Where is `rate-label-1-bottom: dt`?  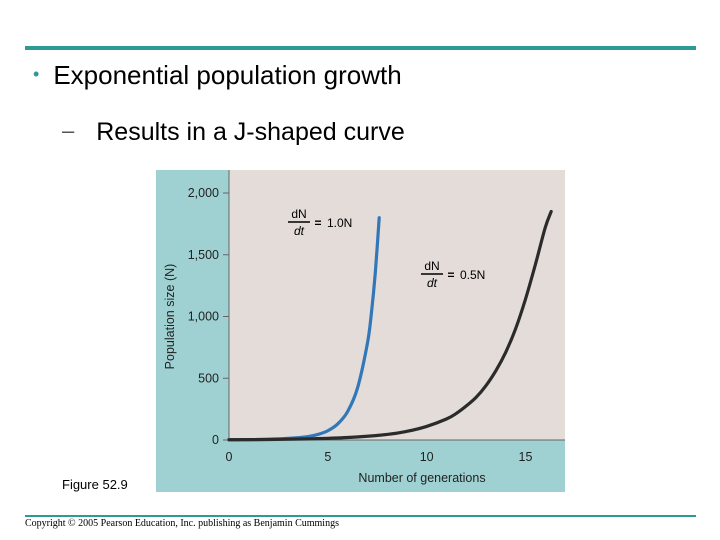
rate-label-1-bottom: dt is located at coordinates (299, 231).